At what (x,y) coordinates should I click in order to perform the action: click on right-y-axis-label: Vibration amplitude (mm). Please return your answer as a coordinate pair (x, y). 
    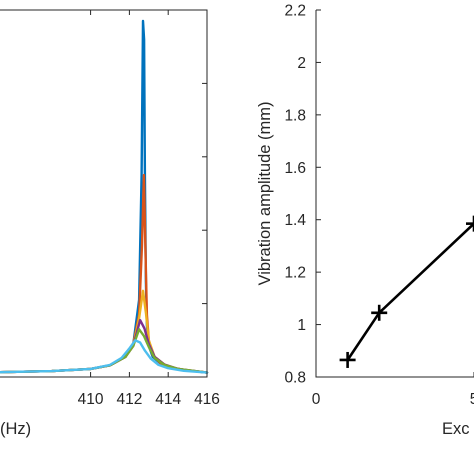
    Looking at the image, I should click on (265, 193).